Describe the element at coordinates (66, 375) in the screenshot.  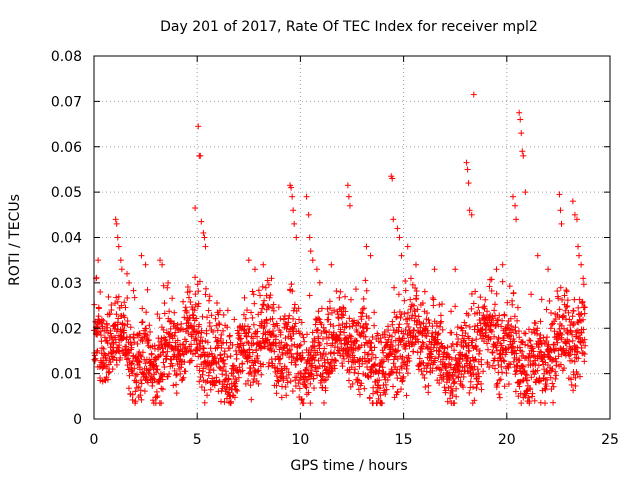
I see `y-tick-label: 0.01` at that location.